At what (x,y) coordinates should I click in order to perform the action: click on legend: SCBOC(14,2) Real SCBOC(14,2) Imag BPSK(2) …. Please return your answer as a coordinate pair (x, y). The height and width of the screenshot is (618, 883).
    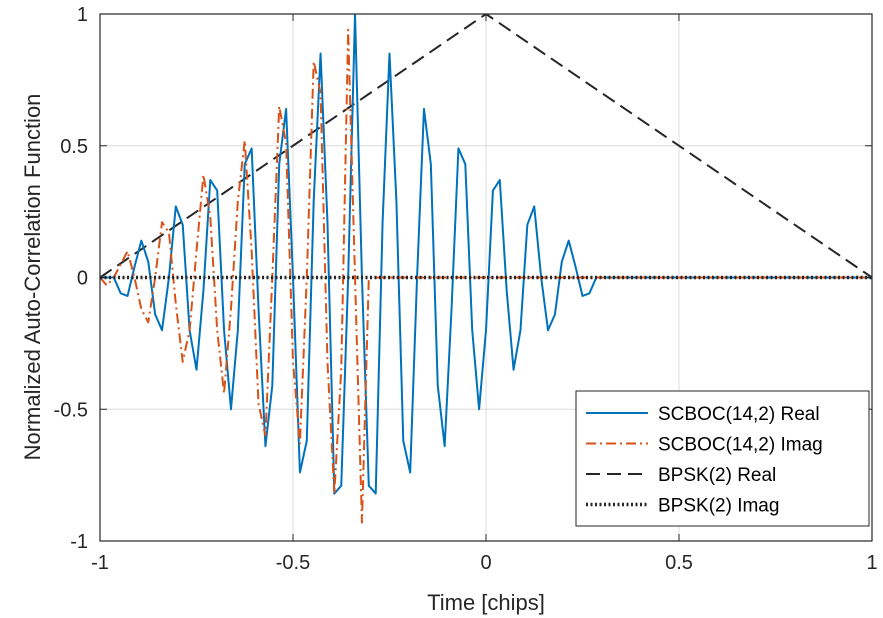
    Looking at the image, I should click on (722, 458).